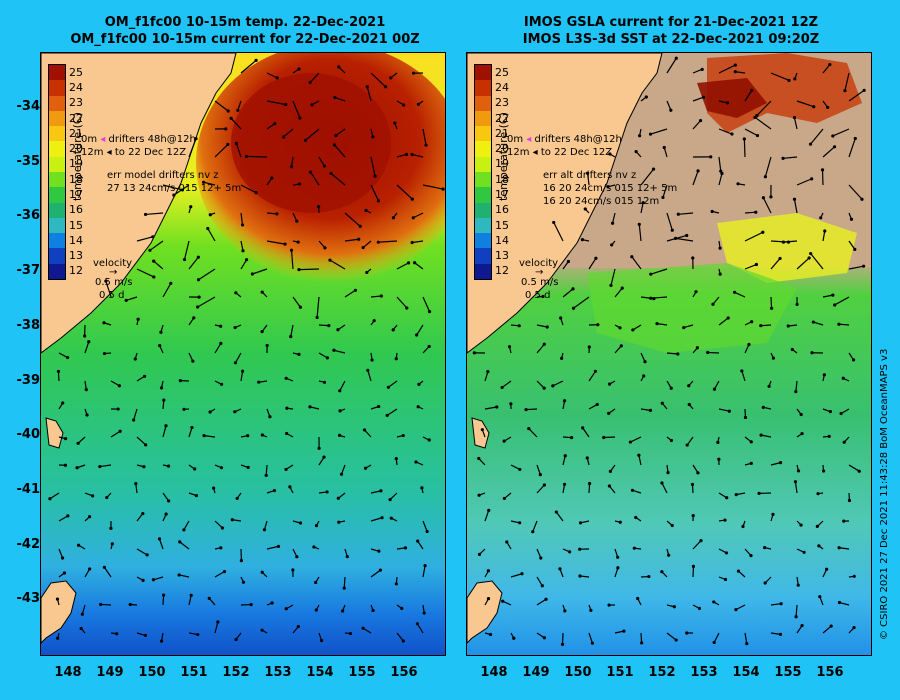  Describe the element at coordinates (28, 271) in the screenshot. I see `latitude-label: -37` at that location.